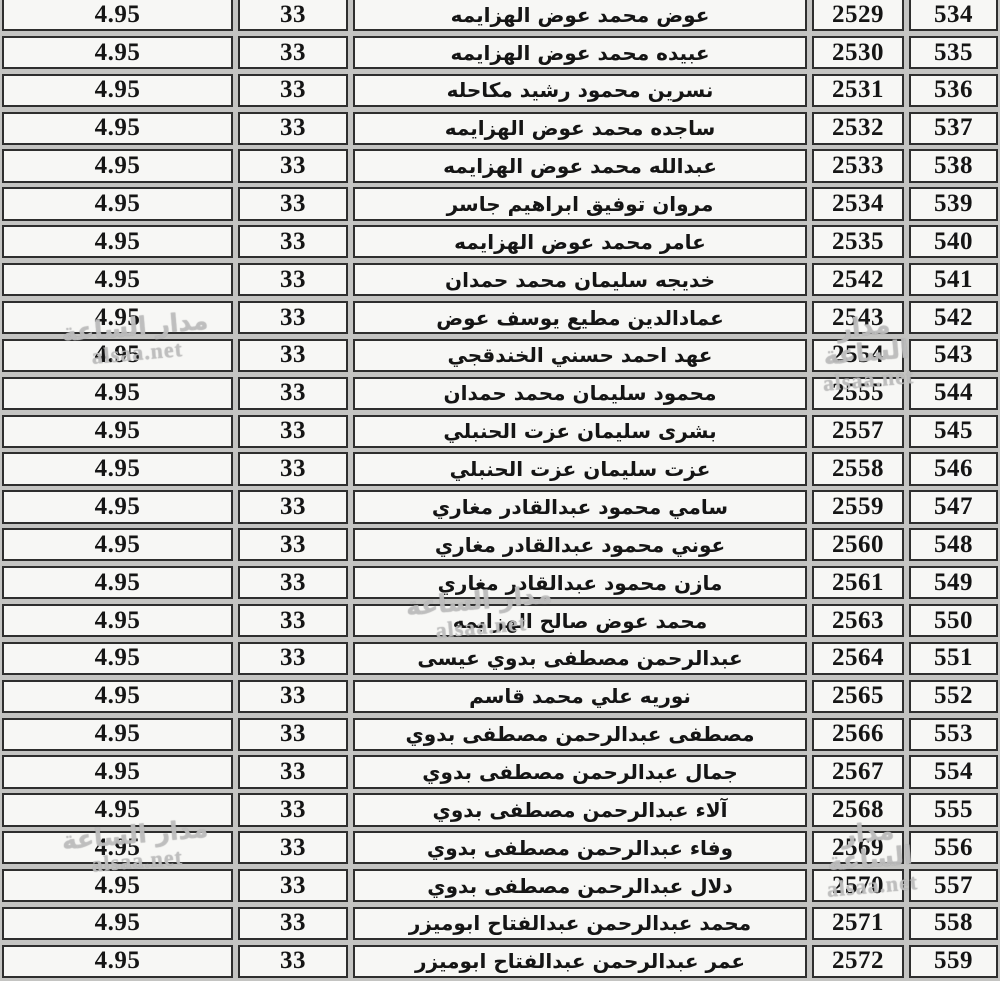 The width and height of the screenshot is (1000, 981). What do you see at coordinates (953, 545) in the screenshot?
I see `cell-serial: 548` at bounding box center [953, 545].